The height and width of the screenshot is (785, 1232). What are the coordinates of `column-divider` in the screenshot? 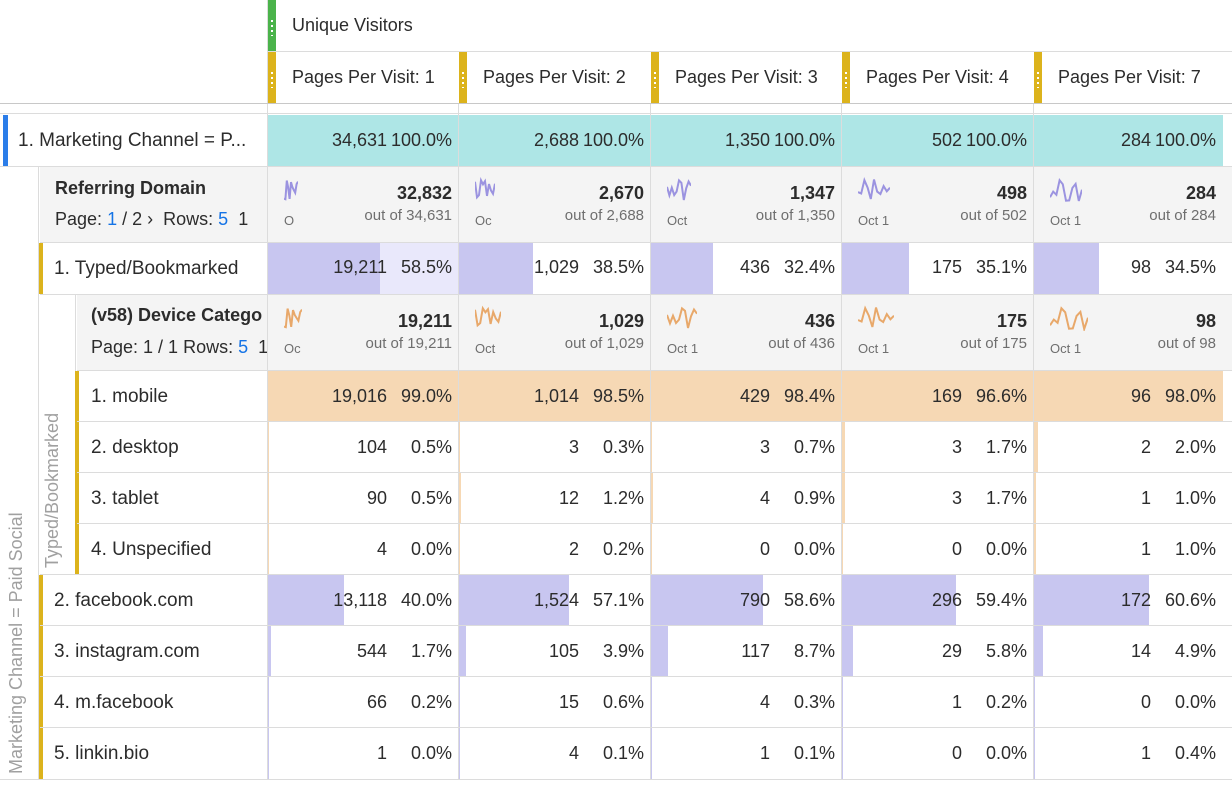 It's located at (458, 441).